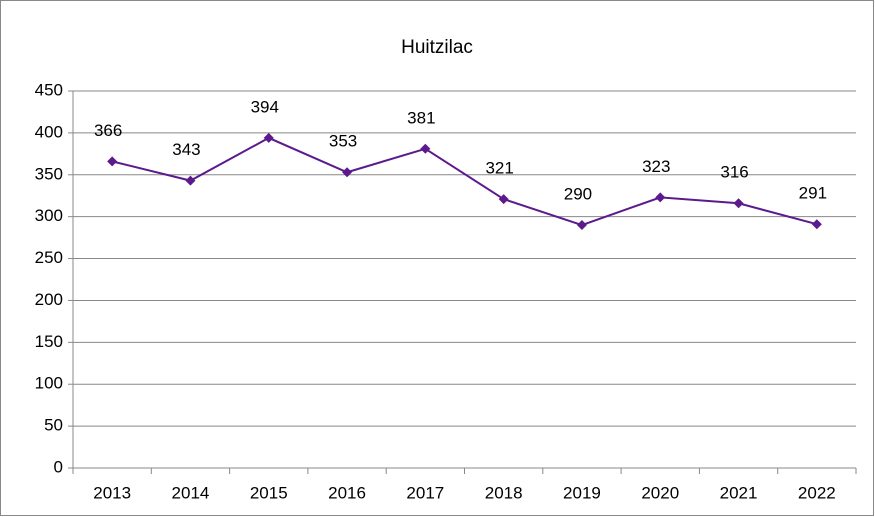  I want to click on x-tick-label: 2013, so click(112, 492).